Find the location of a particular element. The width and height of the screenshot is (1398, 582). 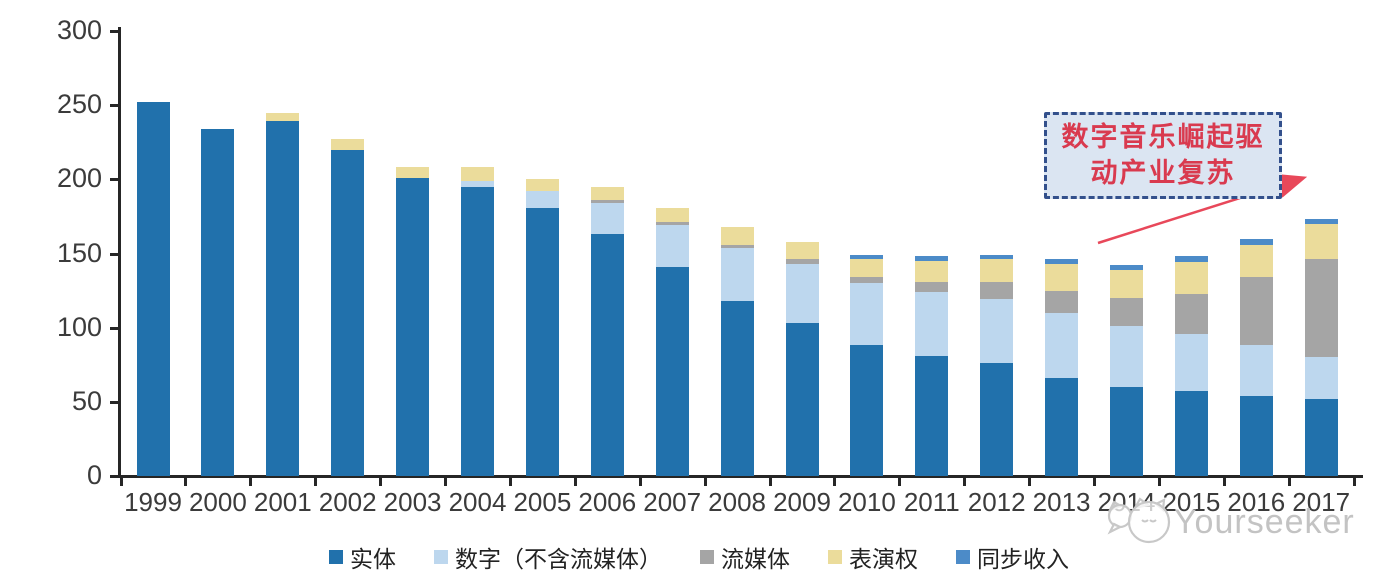

annotation-callout: 数字音乐崛起驱 动产业复苏 is located at coordinates (1163, 155).